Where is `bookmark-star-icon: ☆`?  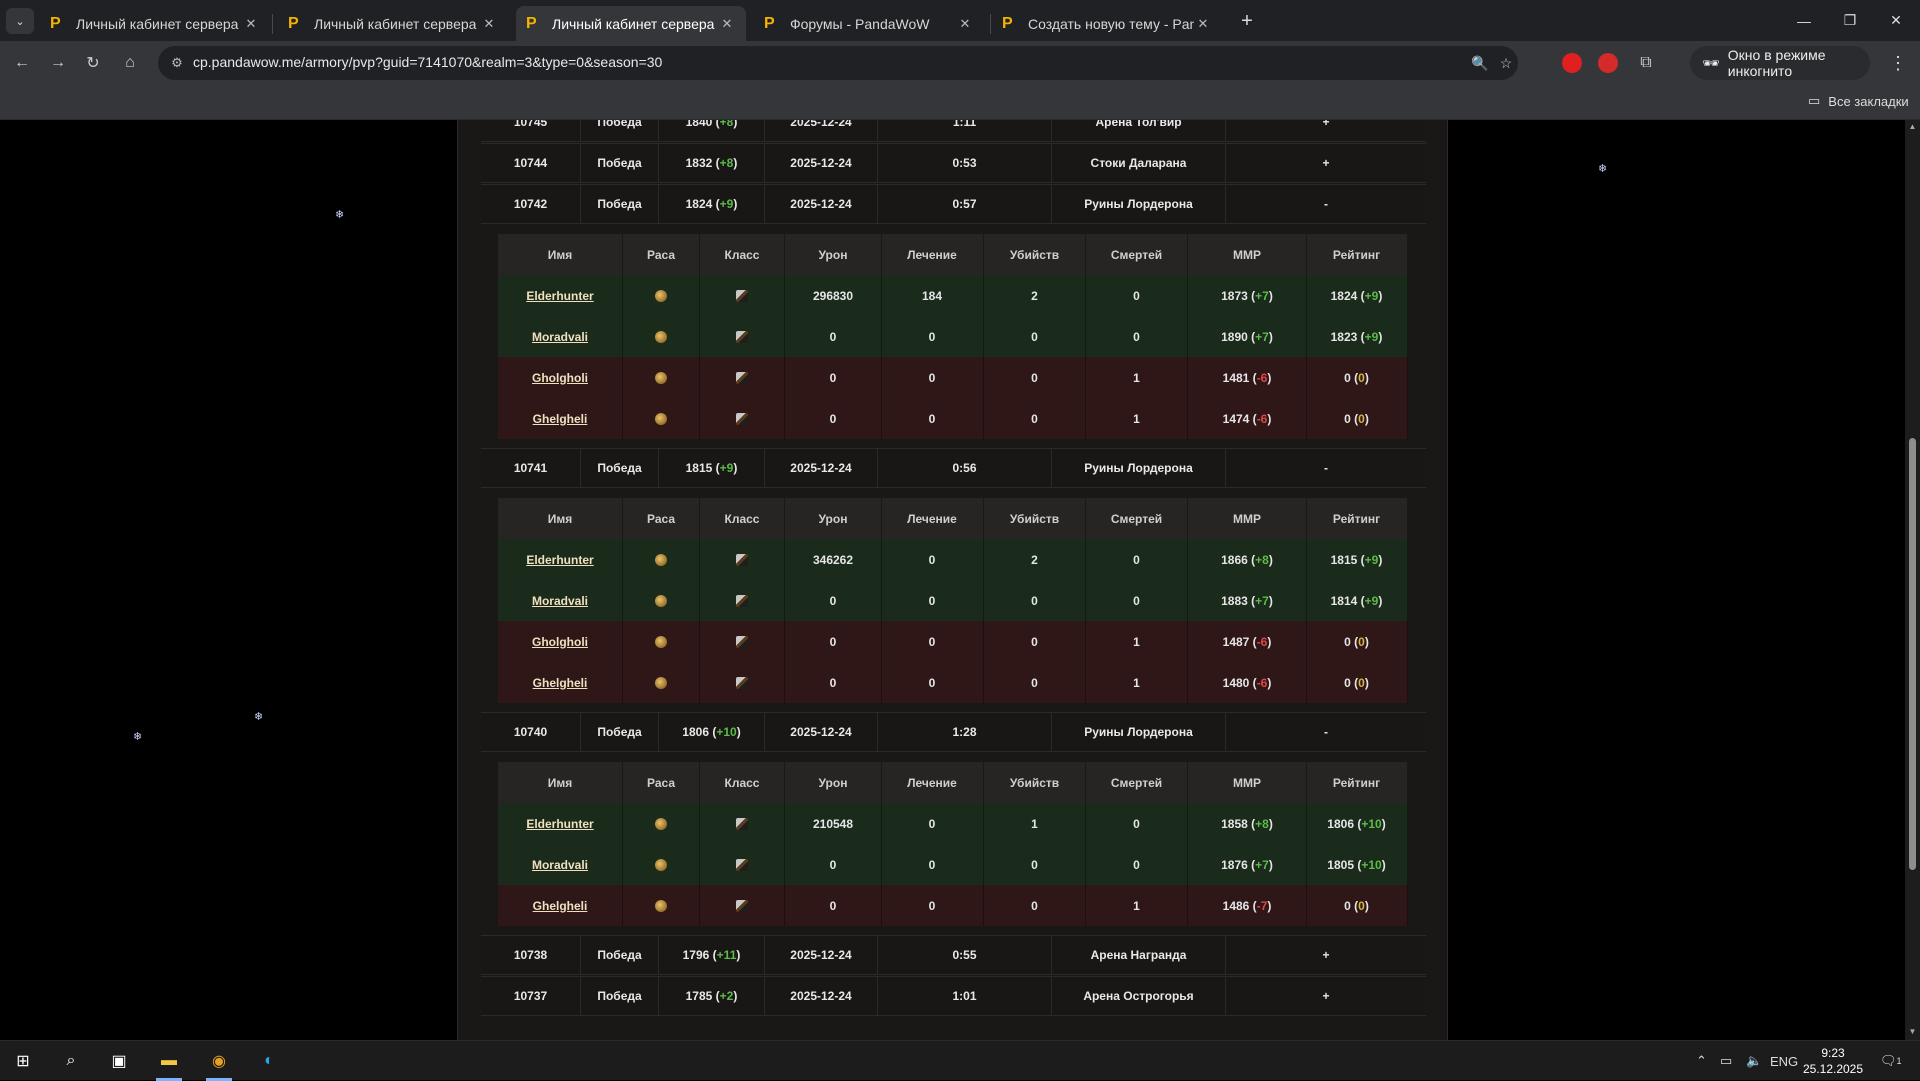 bookmark-star-icon: ☆ is located at coordinates (1506, 62).